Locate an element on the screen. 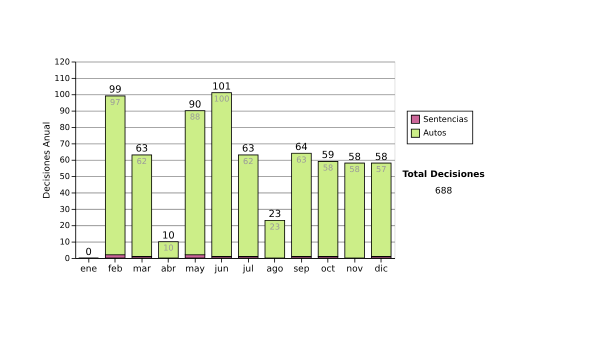 This screenshot has height=340, width=600. x-tick-label: abr is located at coordinates (168, 269).